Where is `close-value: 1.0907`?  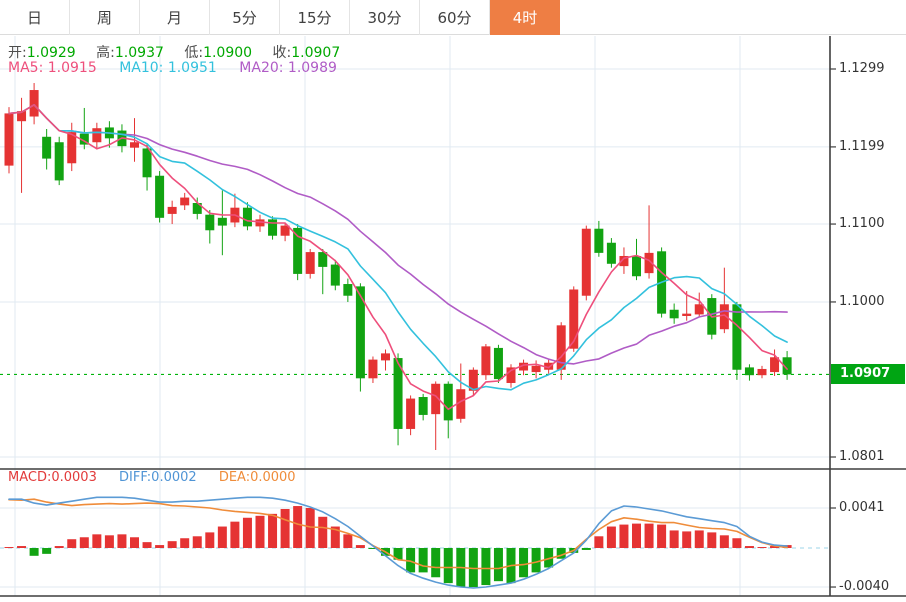 close-value: 1.0907 is located at coordinates (316, 53).